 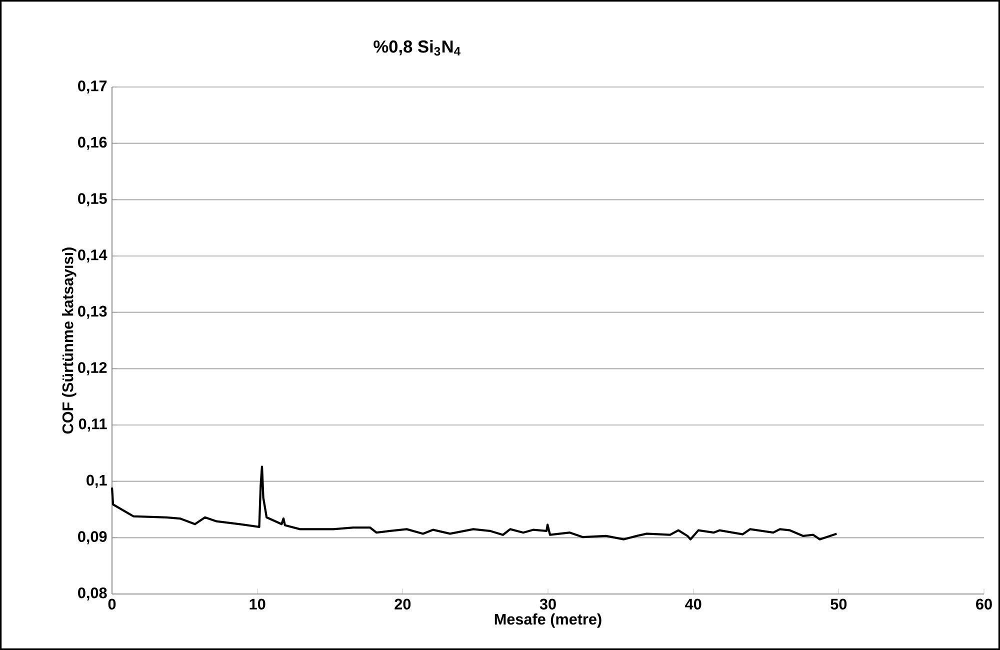 I want to click on x-axis-title: Mesafe (metre), so click(x=548, y=620).